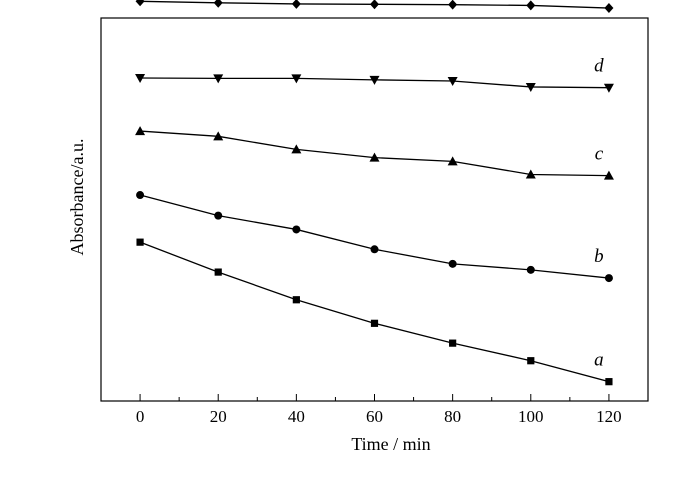 This screenshot has height=481, width=700. I want to click on x-axis-ticks, so click(374, 397).